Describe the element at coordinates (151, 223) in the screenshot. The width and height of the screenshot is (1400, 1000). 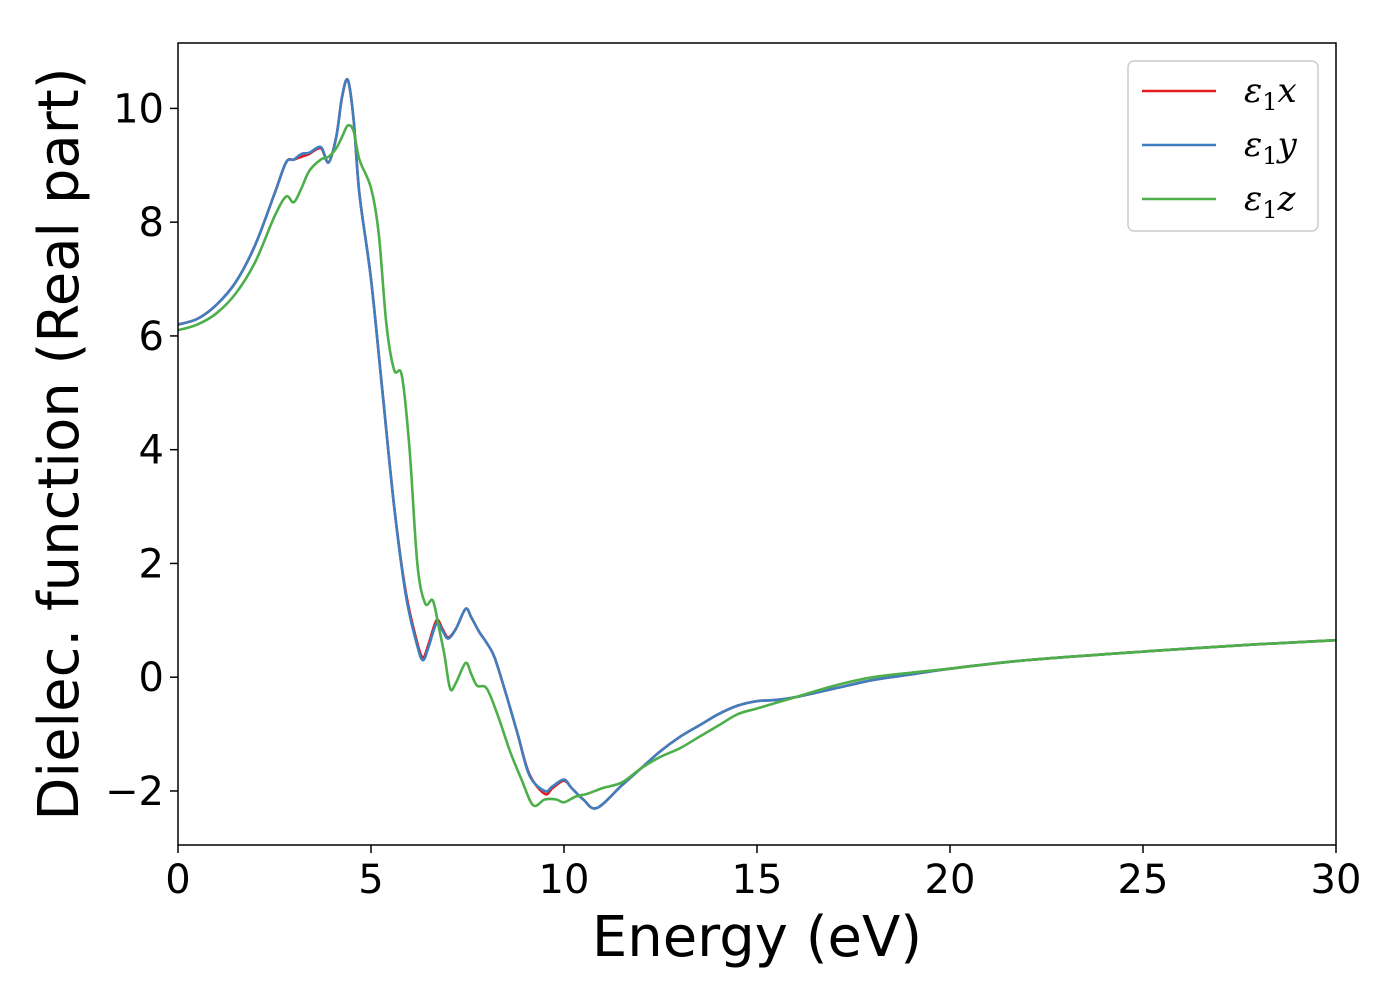
I see `y-tick-label: 8` at that location.